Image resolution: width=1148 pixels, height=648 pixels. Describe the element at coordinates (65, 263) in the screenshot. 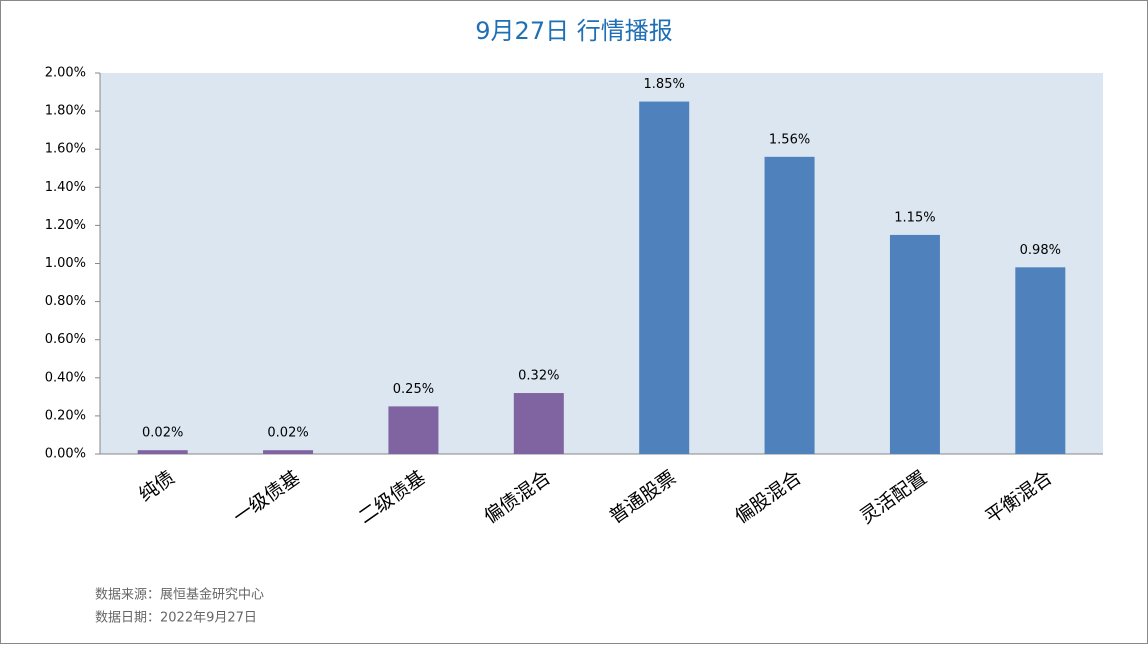

I see `y-tick-label: 1.00%` at that location.